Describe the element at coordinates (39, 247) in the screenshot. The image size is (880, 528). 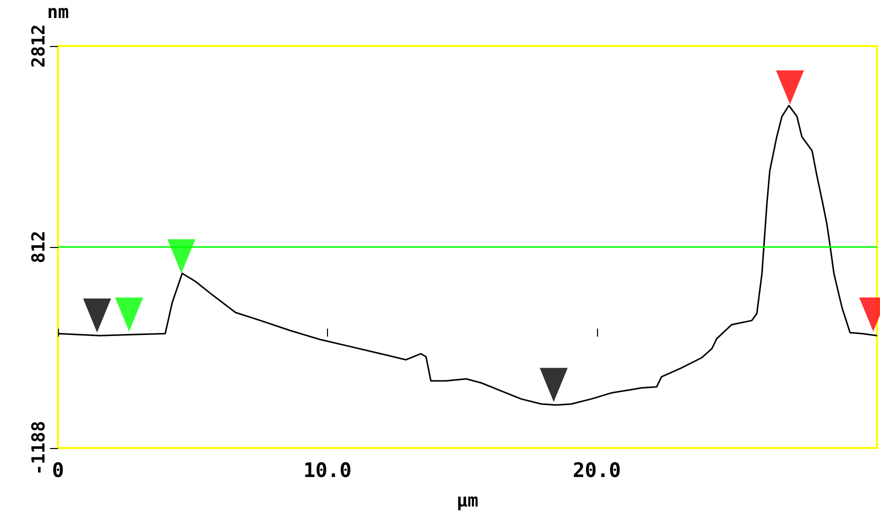
I see `y-tick-label: 812` at that location.